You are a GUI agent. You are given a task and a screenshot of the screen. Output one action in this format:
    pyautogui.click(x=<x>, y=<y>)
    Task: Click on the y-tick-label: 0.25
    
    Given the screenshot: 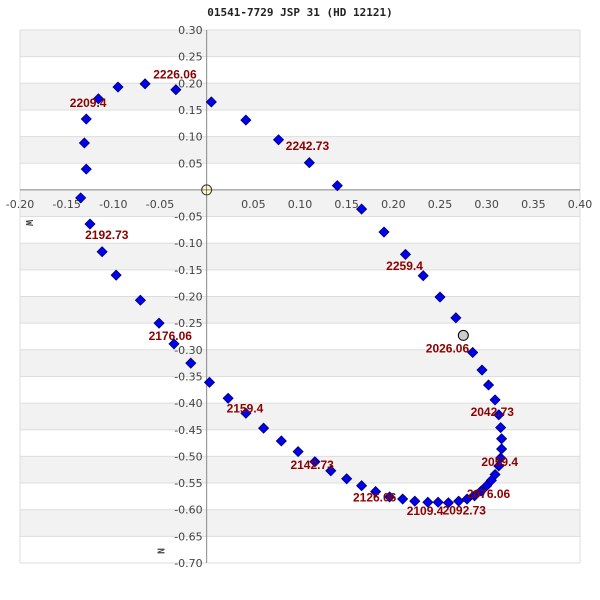 What is the action you would take?
    pyautogui.click(x=190, y=57)
    